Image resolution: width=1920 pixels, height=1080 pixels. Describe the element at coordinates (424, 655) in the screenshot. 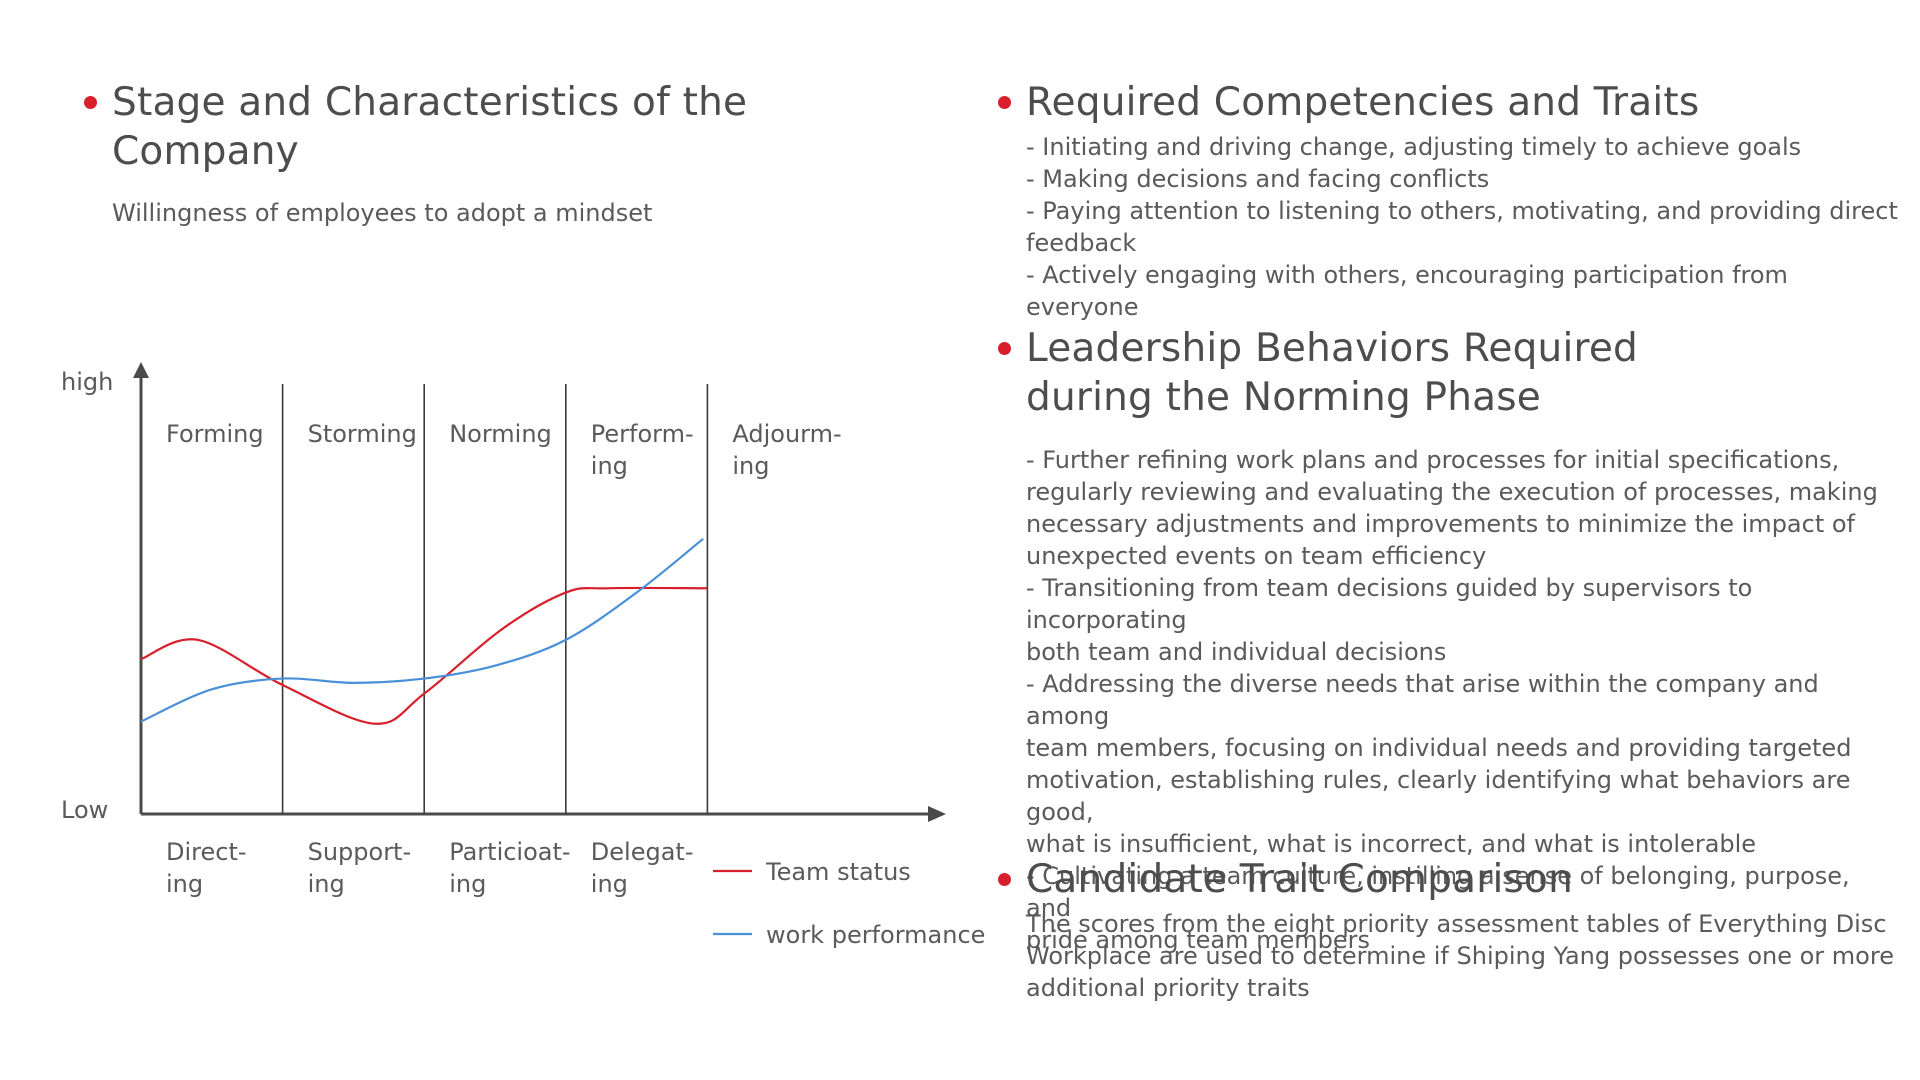

I see `team-status-line` at that location.